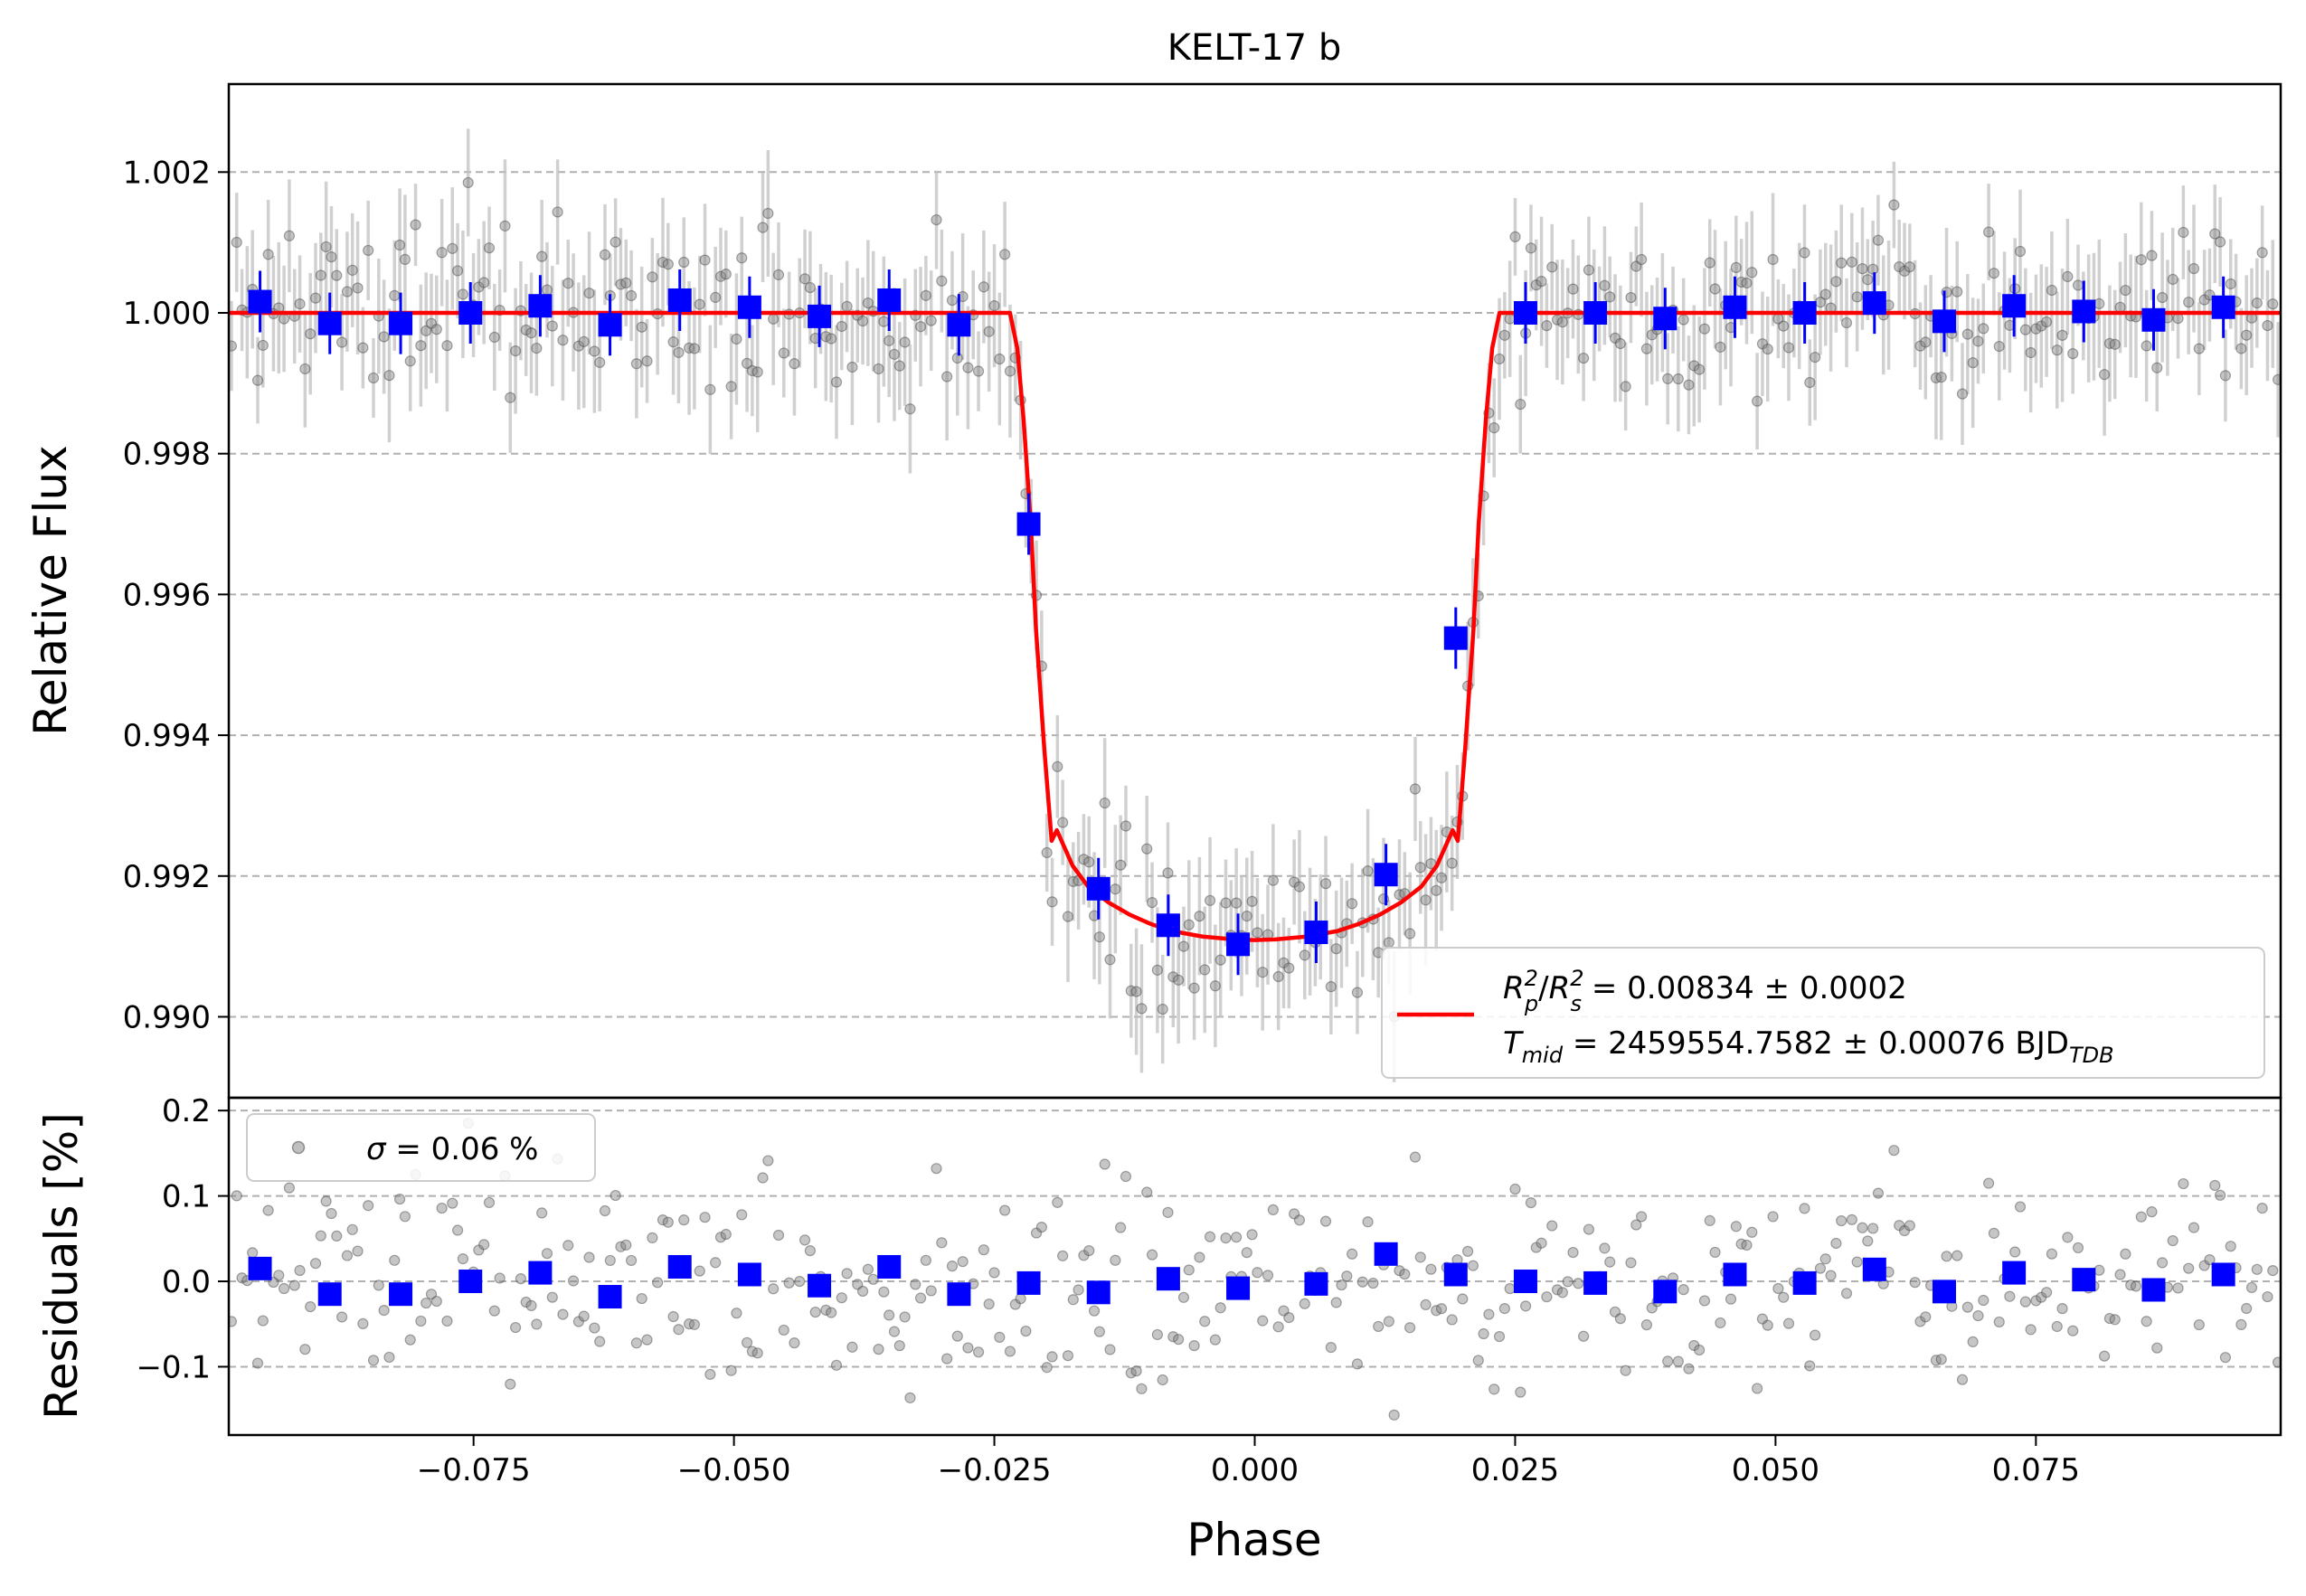 Image resolution: width=2306 pixels, height=1596 pixels. Describe the element at coordinates (1531, 979) in the screenshot. I see `rp-sup: 2` at that location.